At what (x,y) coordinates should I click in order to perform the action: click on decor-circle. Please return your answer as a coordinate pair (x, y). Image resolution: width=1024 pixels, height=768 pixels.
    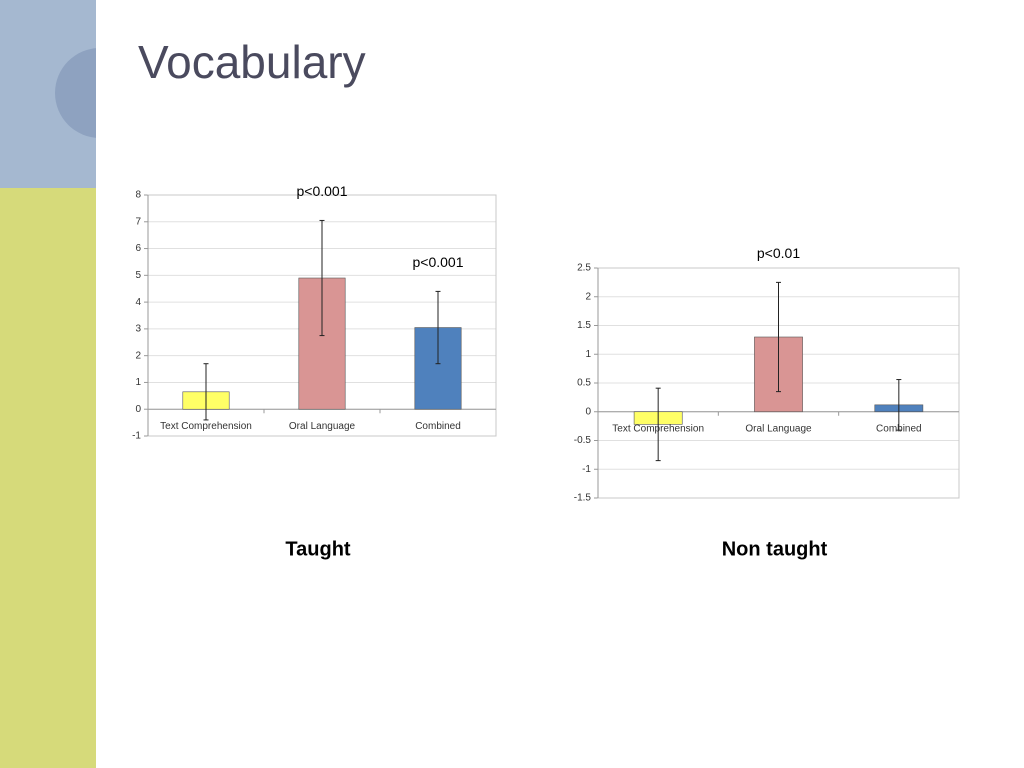
    Looking at the image, I should click on (75, 93).